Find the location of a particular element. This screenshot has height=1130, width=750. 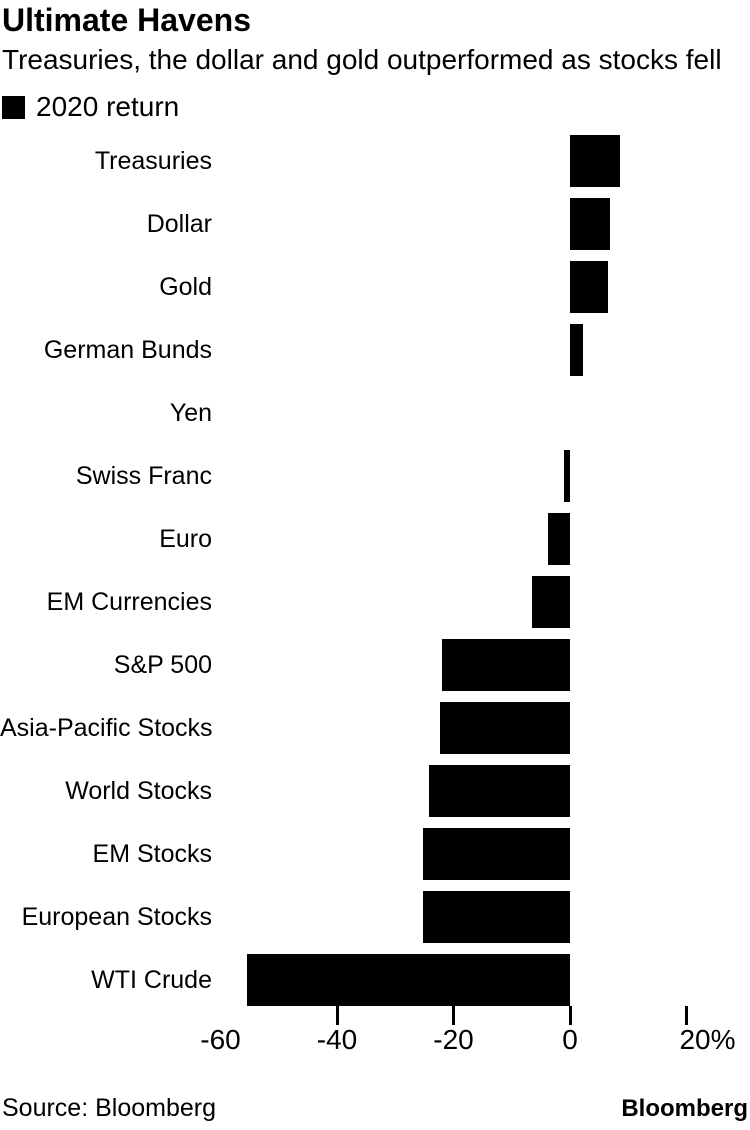

footer: Source: Bloomberg Bloomberg is located at coordinates (375, 1108).